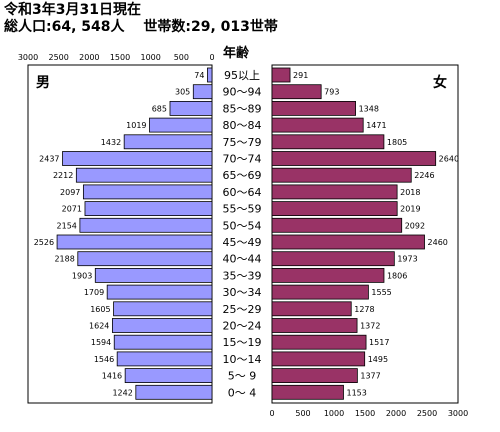 The image size is (500, 432). I want to click on female-value-label: 2246, so click(424, 175).